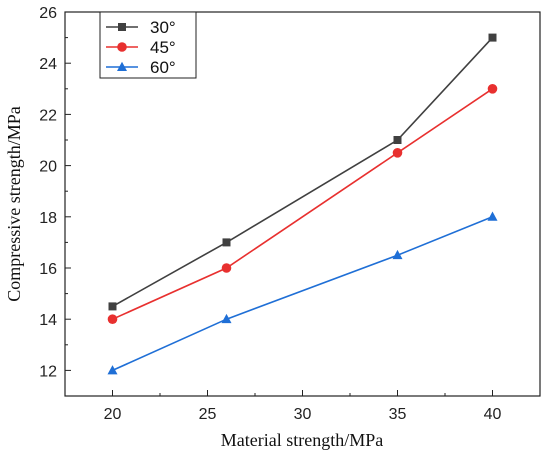  I want to click on legend: 30°45°60°, so click(148, 45).